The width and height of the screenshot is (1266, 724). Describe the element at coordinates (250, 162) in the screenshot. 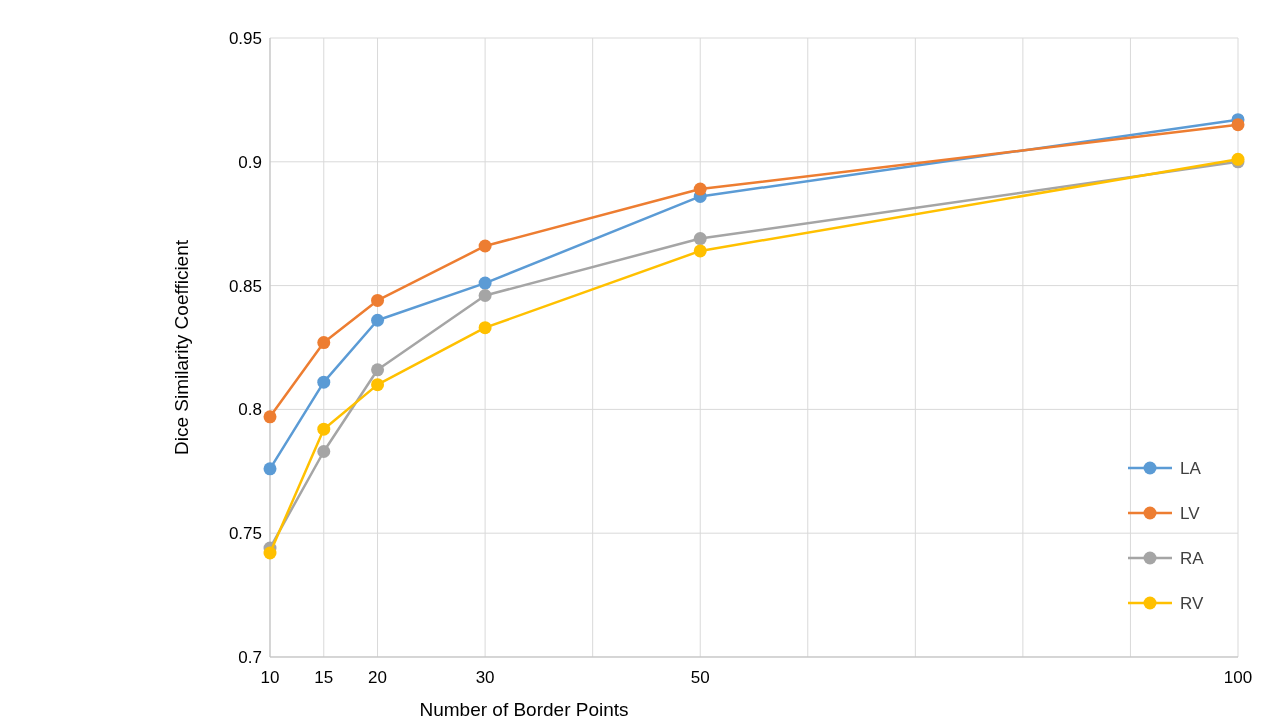

I see `y-tick-label: 0.9` at that location.